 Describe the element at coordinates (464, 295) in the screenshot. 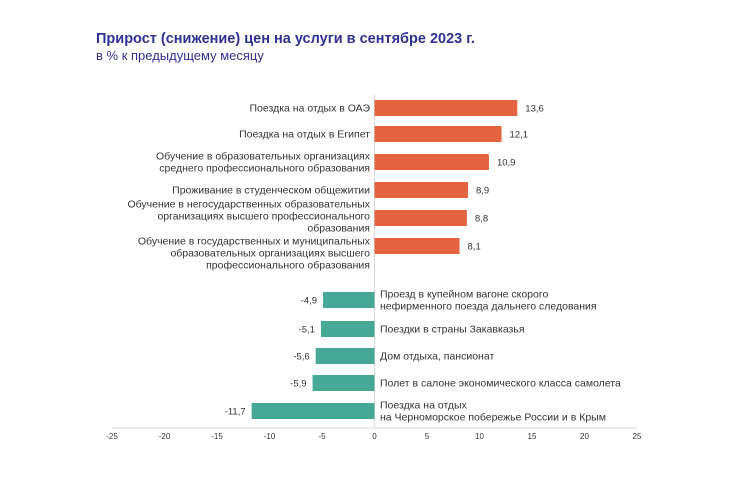

I see `category-label: Проезд в купейном вагоне скорого` at that location.